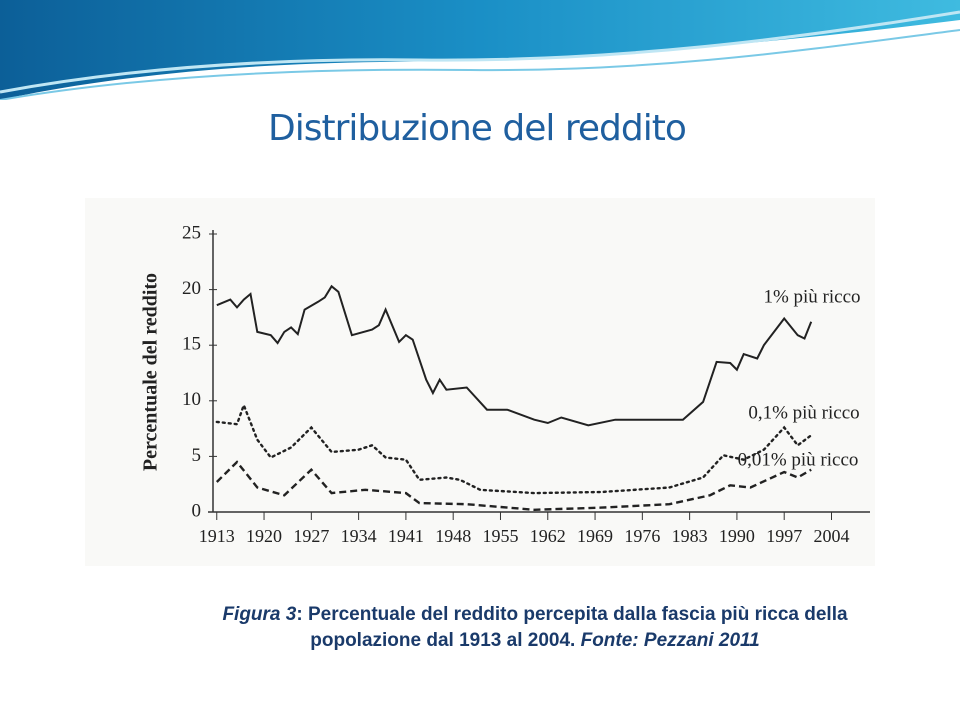  Describe the element at coordinates (670, 640) in the screenshot. I see `caption-source: Fonte: Pezzani 2011` at that location.